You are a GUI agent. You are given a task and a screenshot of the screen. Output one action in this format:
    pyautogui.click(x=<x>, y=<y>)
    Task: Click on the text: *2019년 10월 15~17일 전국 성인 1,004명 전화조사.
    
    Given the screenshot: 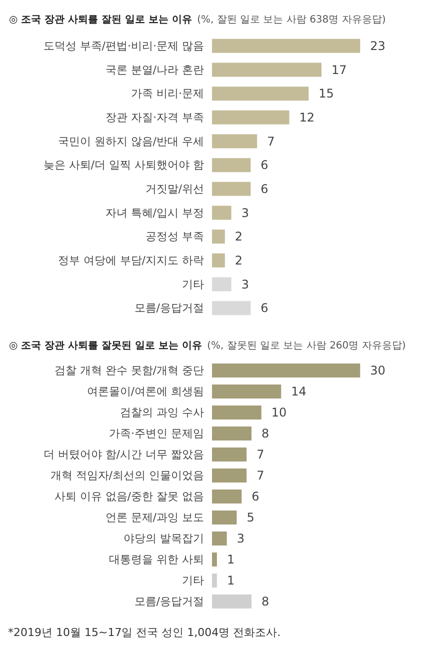 What is the action you would take?
    pyautogui.click(x=144, y=632)
    